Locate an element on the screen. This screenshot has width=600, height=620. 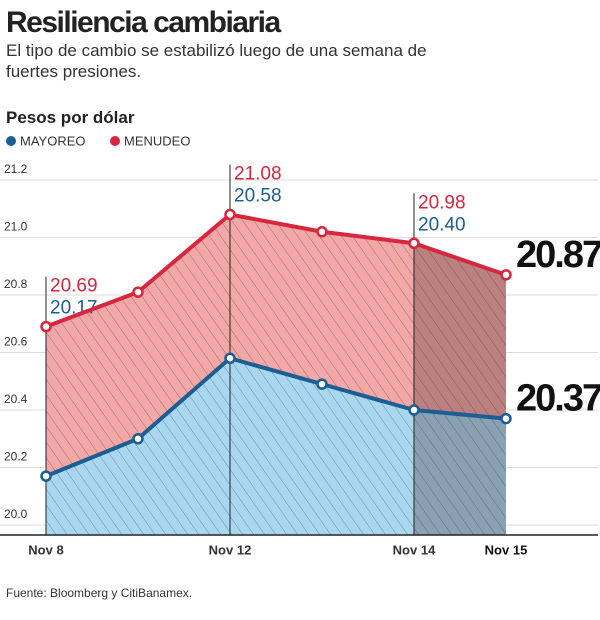
y-axis-label: Pesos por dólar is located at coordinates (70, 117).